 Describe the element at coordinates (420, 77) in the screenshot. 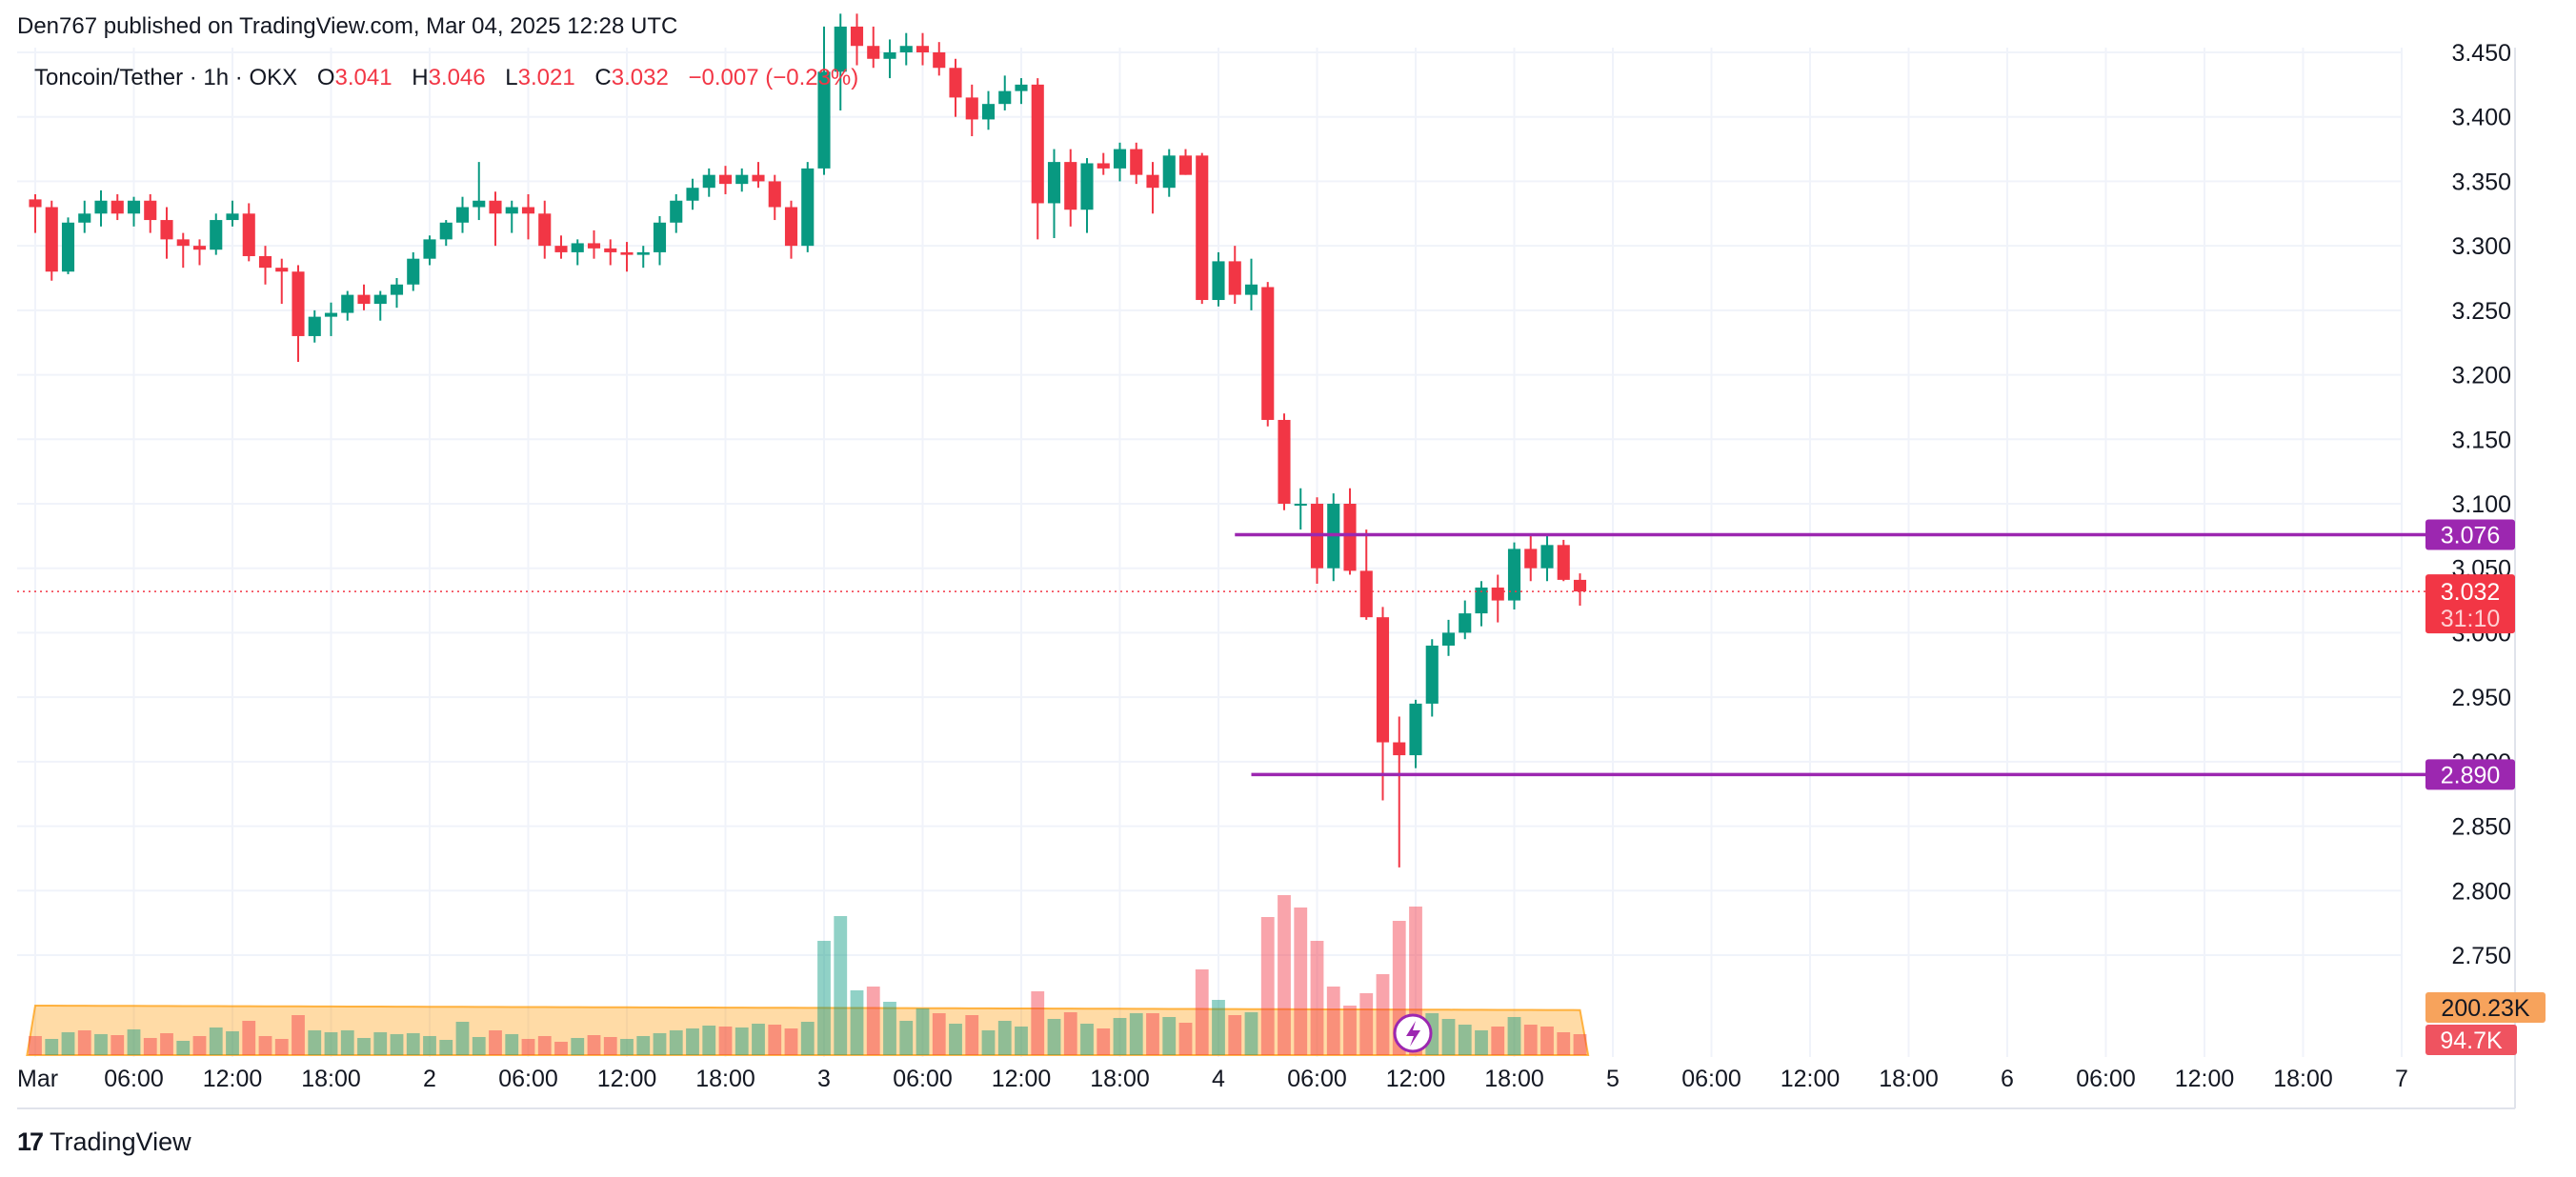

I see `high-label: H` at that location.